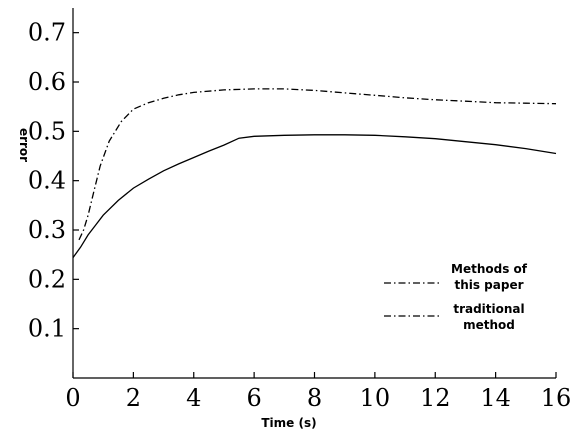 This screenshot has width=581, height=434. I want to click on legend-label-traditional-line1: traditional, so click(488, 309).